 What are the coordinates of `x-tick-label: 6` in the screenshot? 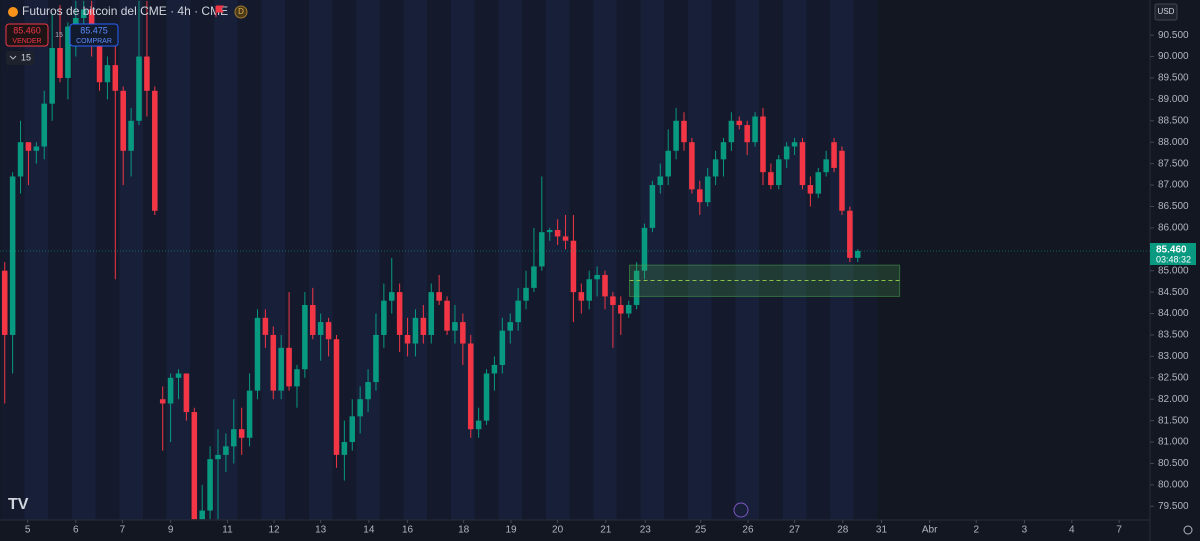 It's located at (76, 530).